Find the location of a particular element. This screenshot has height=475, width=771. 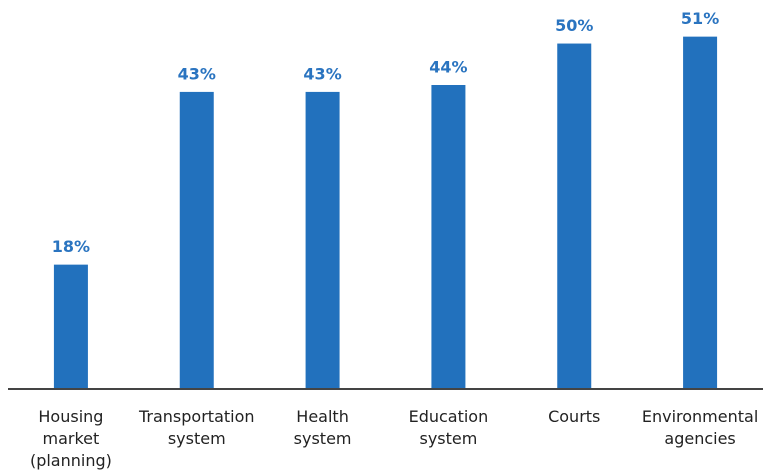

x-tick-label: Environmental agencies is located at coordinates (700, 427).